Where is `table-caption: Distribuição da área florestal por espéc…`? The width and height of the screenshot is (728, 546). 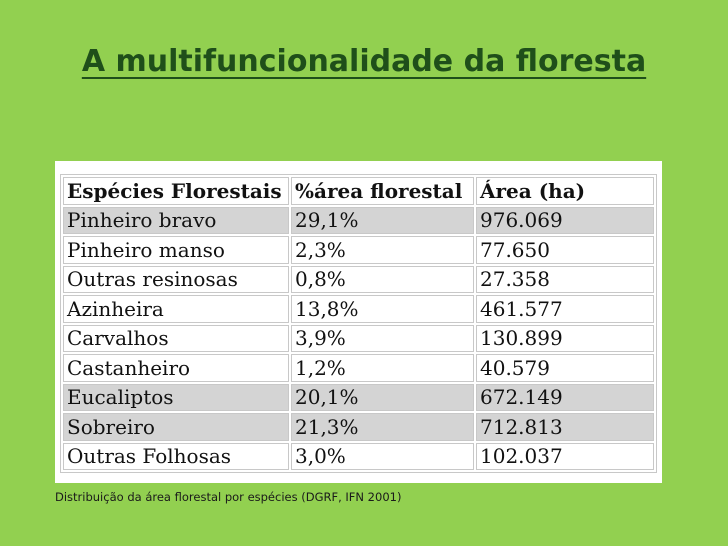 table-caption: Distribuição da área florestal por espéc… is located at coordinates (228, 497).